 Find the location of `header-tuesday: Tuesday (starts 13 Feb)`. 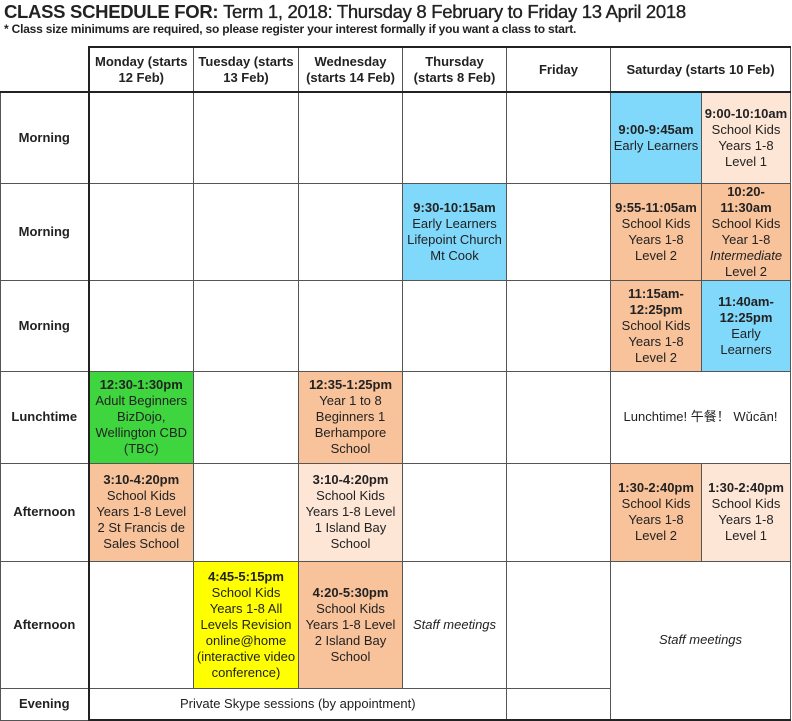

header-tuesday: Tuesday (starts 13 Feb) is located at coordinates (246, 69).